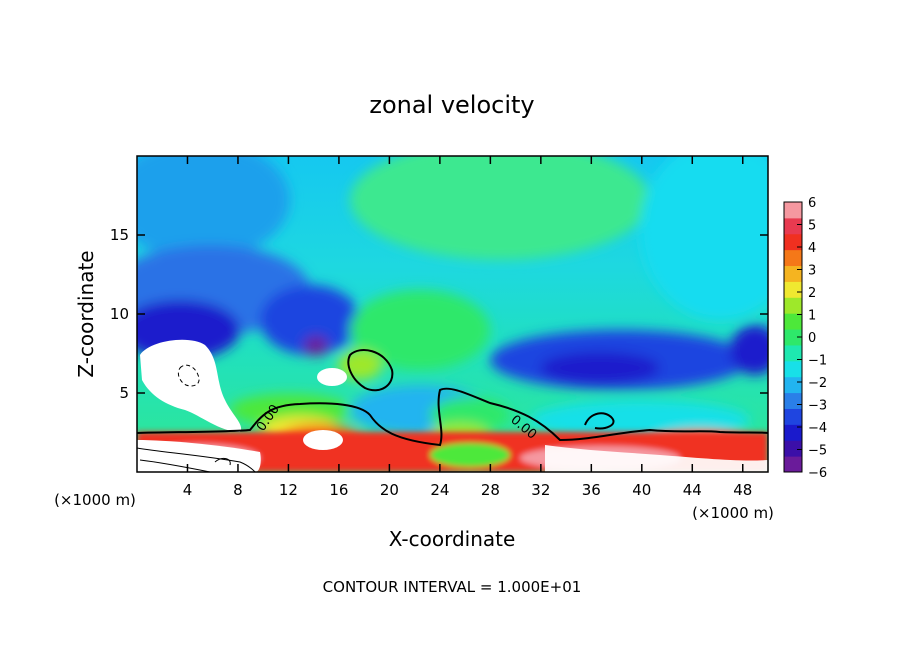 This screenshot has height=654, width=904. Describe the element at coordinates (812, 203) in the screenshot. I see `colorbar-tick-label: 6` at that location.